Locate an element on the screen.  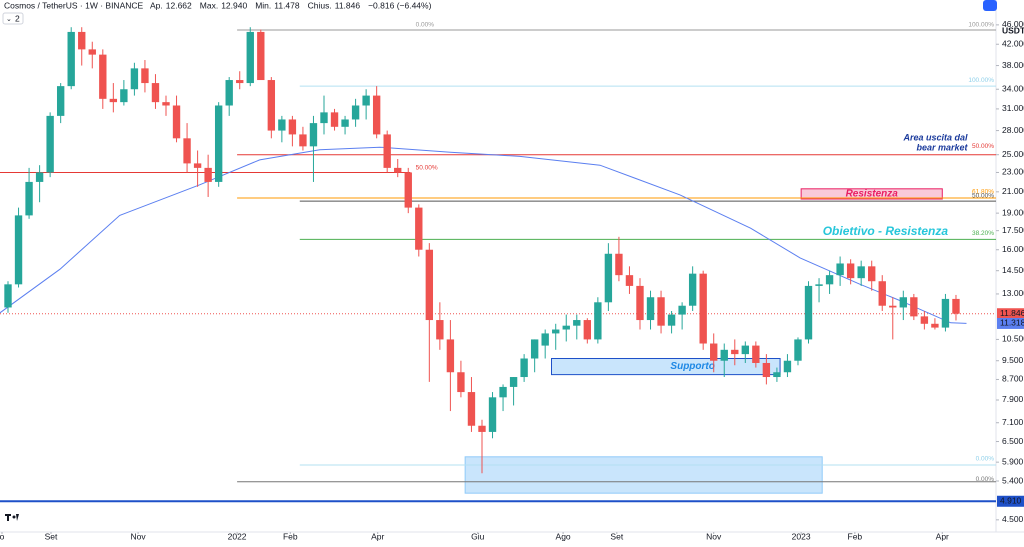
indicator-toggle is located at coordinates (13, 18).